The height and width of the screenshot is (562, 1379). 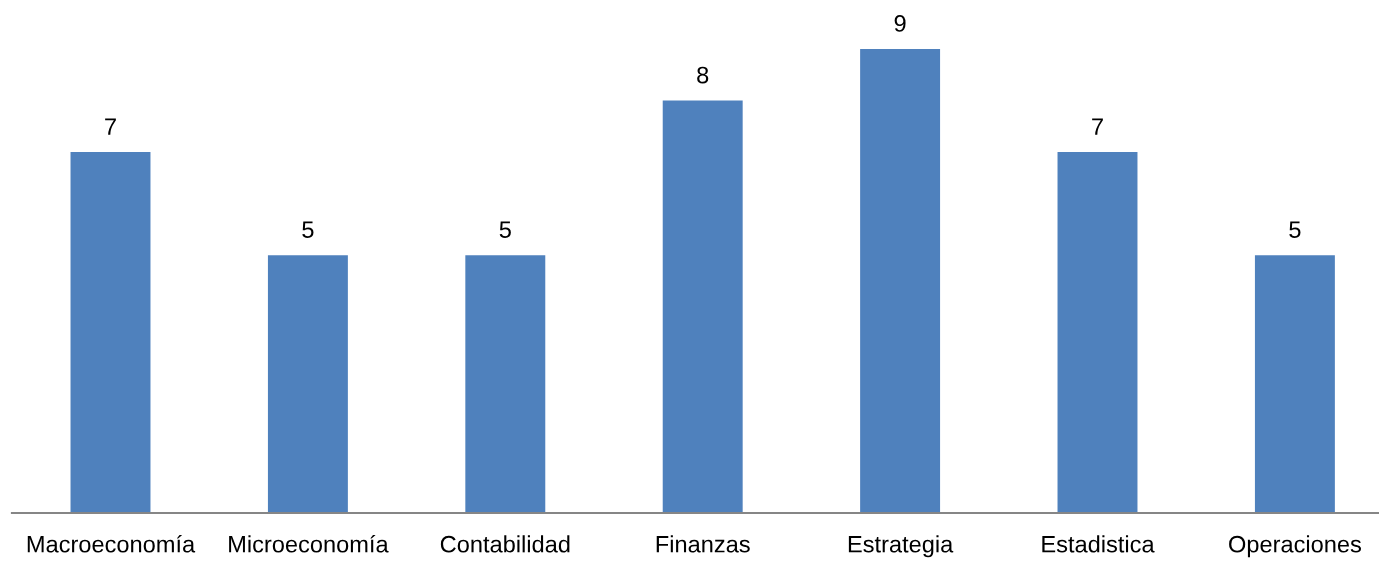 I want to click on data-label: 9, so click(x=900, y=23).